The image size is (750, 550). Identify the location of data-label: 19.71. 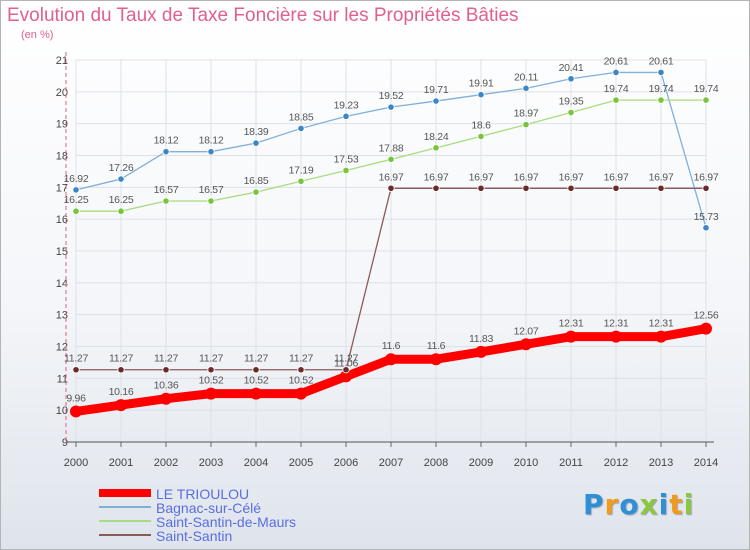
(436, 90).